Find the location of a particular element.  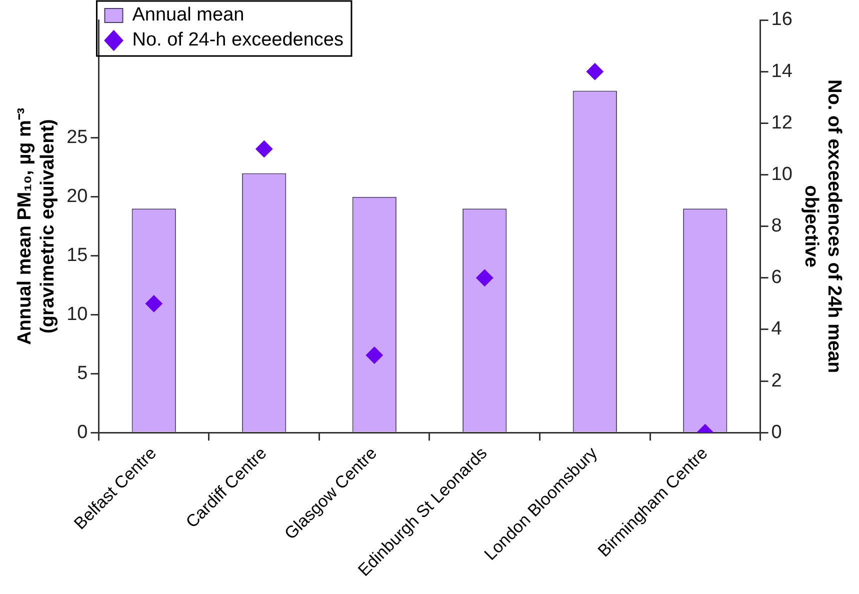

y-tick-label: 10 is located at coordinates (77, 314).